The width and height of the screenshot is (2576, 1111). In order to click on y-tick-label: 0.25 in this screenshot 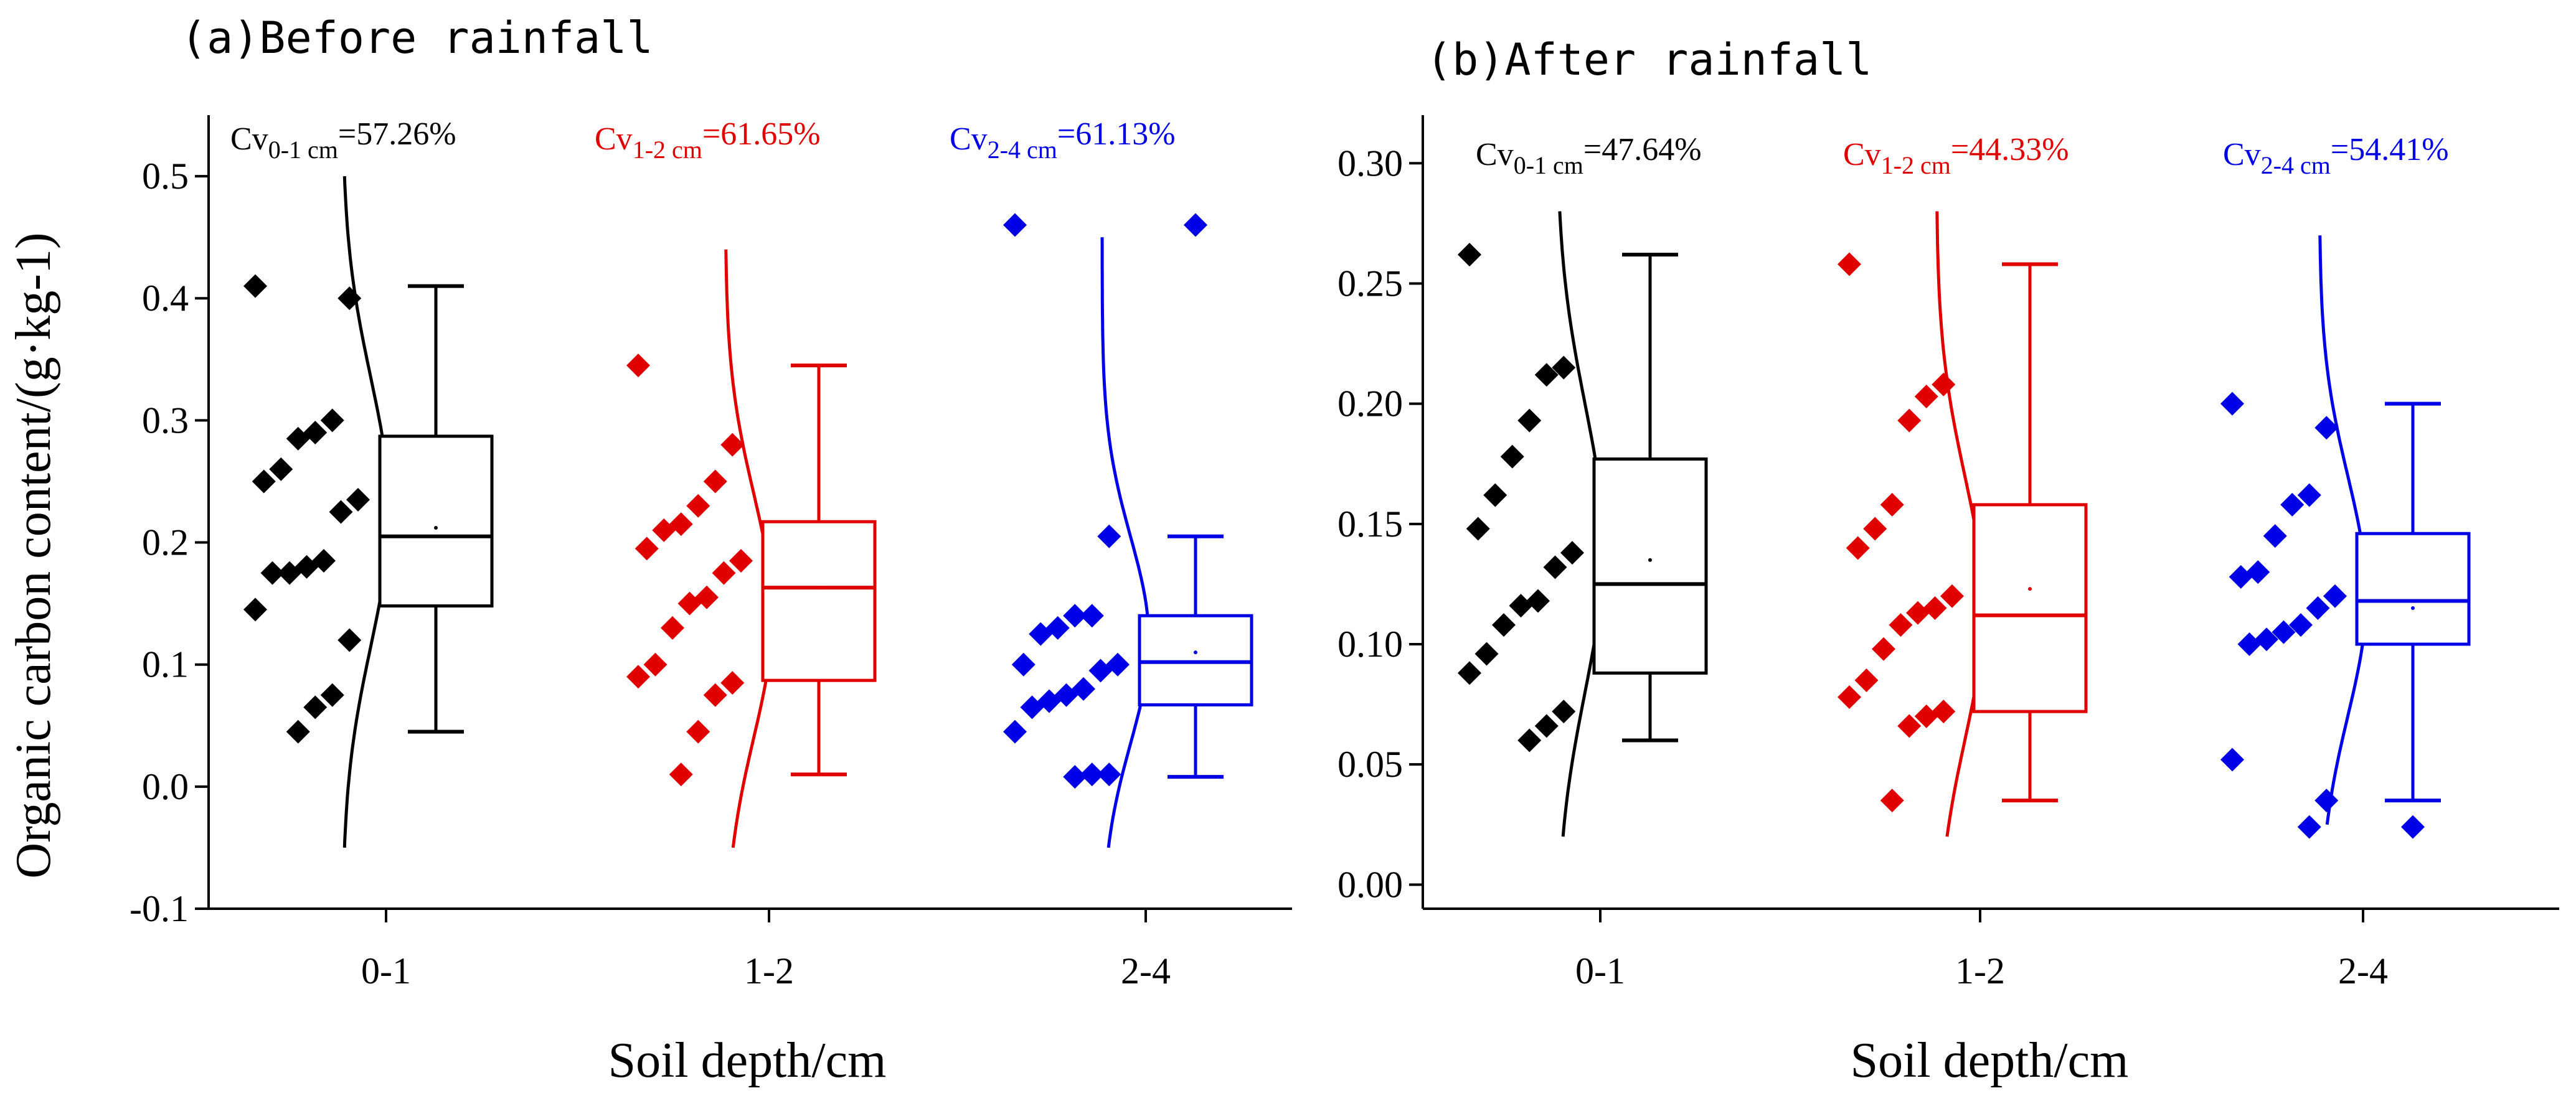, I will do `click(1370, 284)`.